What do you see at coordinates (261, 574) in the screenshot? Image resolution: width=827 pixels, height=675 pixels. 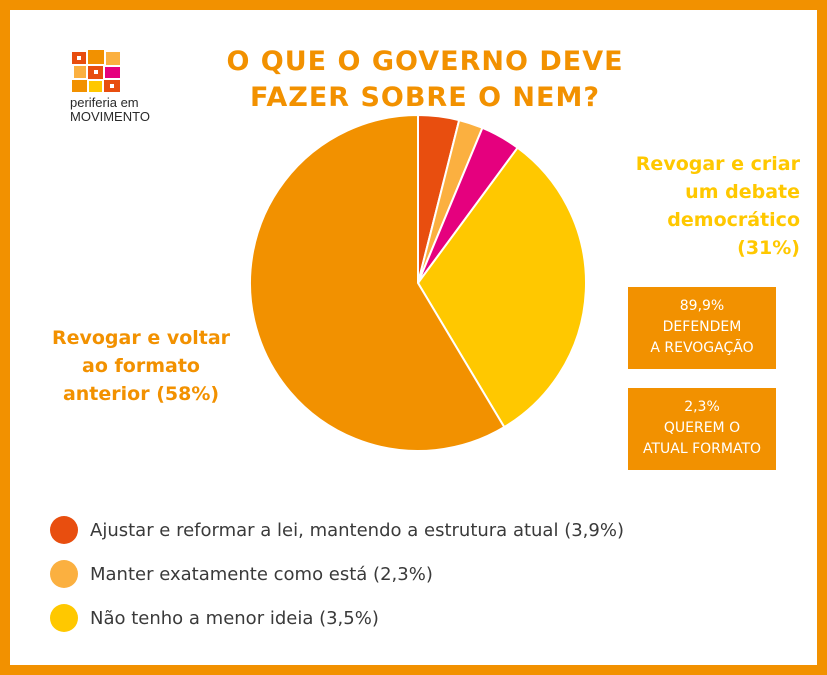 I see `legend-label-manter: Manter exatamente como está (2,3%)` at bounding box center [261, 574].